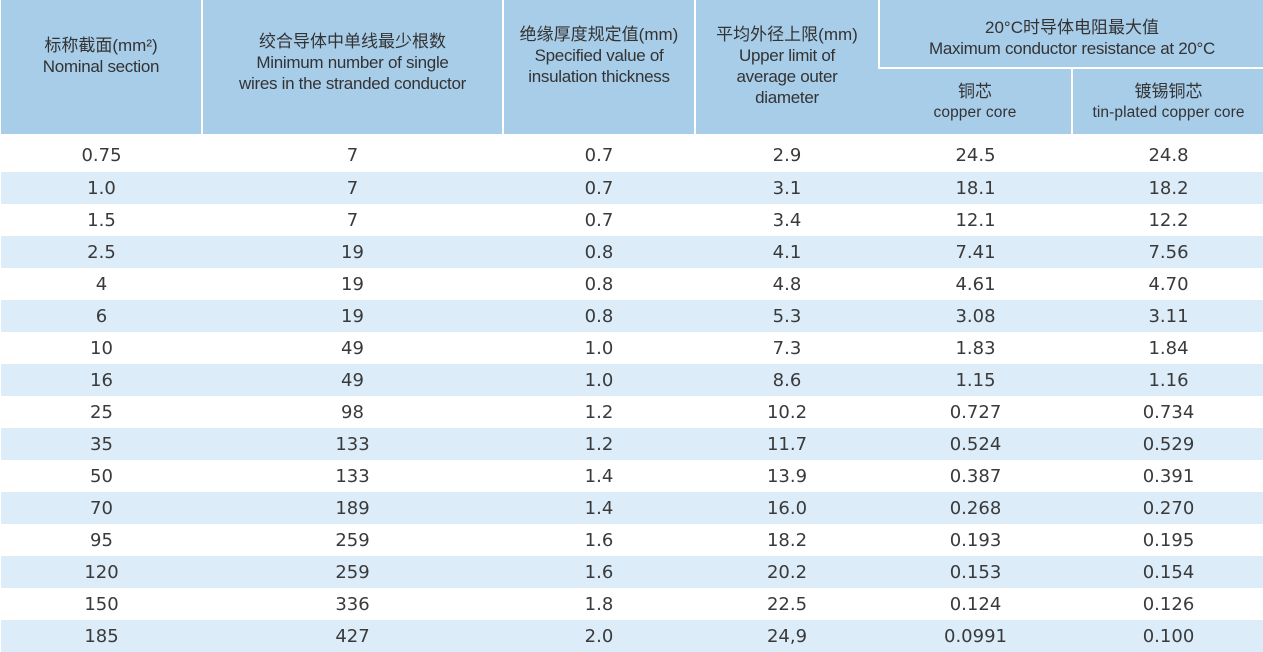 Image resolution: width=1263 pixels, height=652 pixels. Describe the element at coordinates (352, 252) in the screenshot. I see `cell-min-wires: 19` at that location.